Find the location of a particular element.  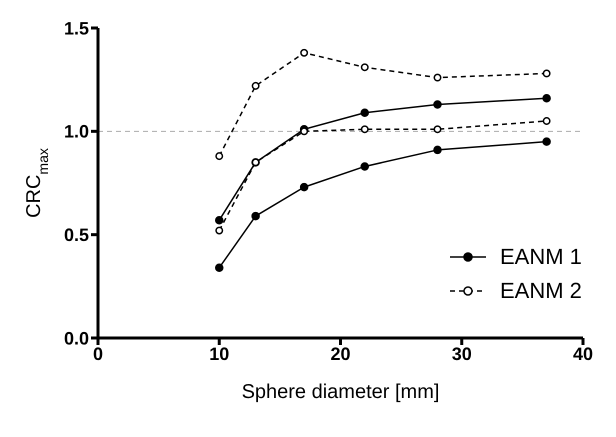

y-tick-label: 1.5 is located at coordinates (76, 28).